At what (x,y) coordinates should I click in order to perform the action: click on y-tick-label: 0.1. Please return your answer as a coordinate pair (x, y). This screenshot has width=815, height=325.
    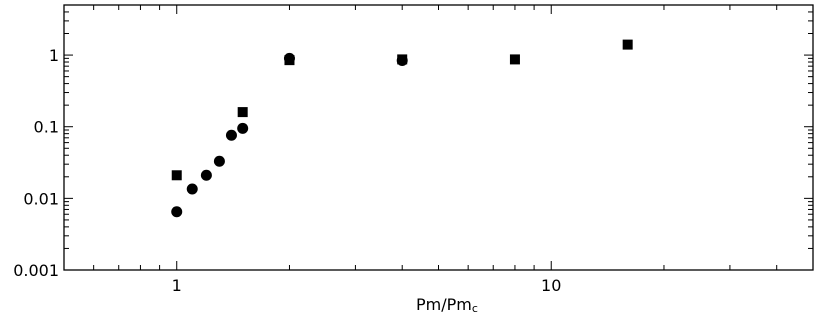
    Looking at the image, I should click on (46, 127).